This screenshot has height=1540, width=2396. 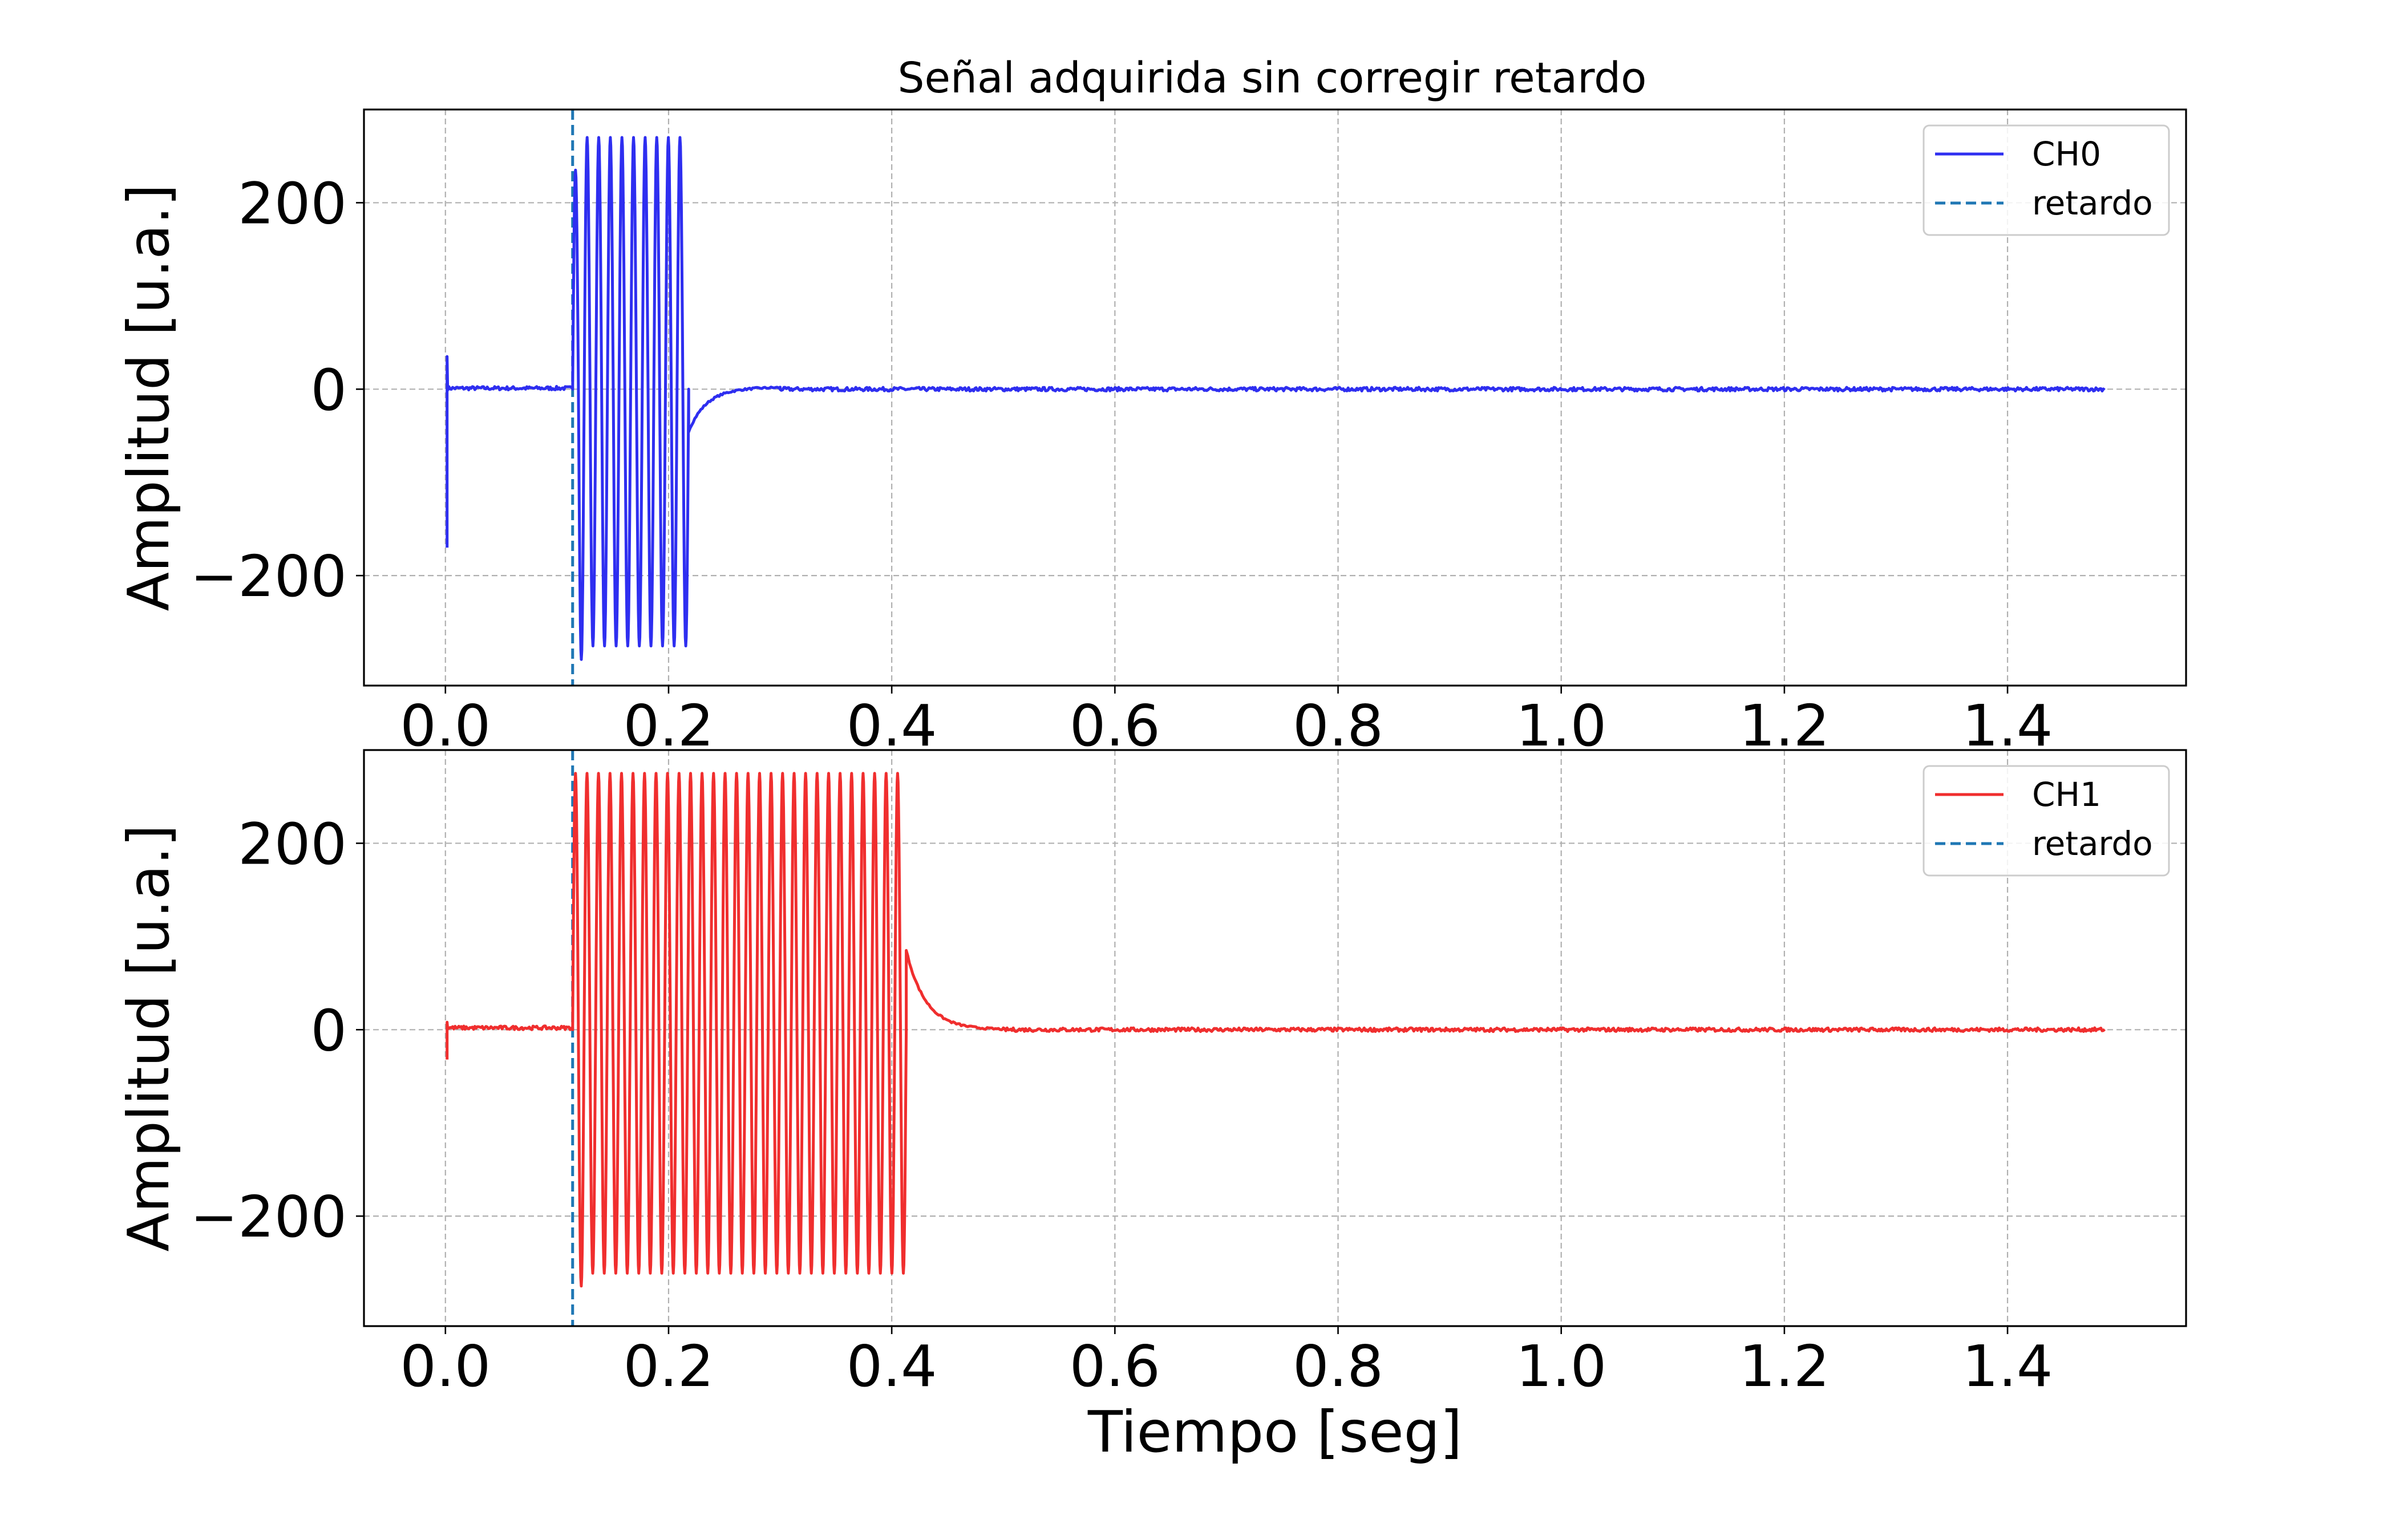 What do you see at coordinates (148, 1039) in the screenshot?
I see `ylabel-ch1: Amplitud [u.a.]` at bounding box center [148, 1039].